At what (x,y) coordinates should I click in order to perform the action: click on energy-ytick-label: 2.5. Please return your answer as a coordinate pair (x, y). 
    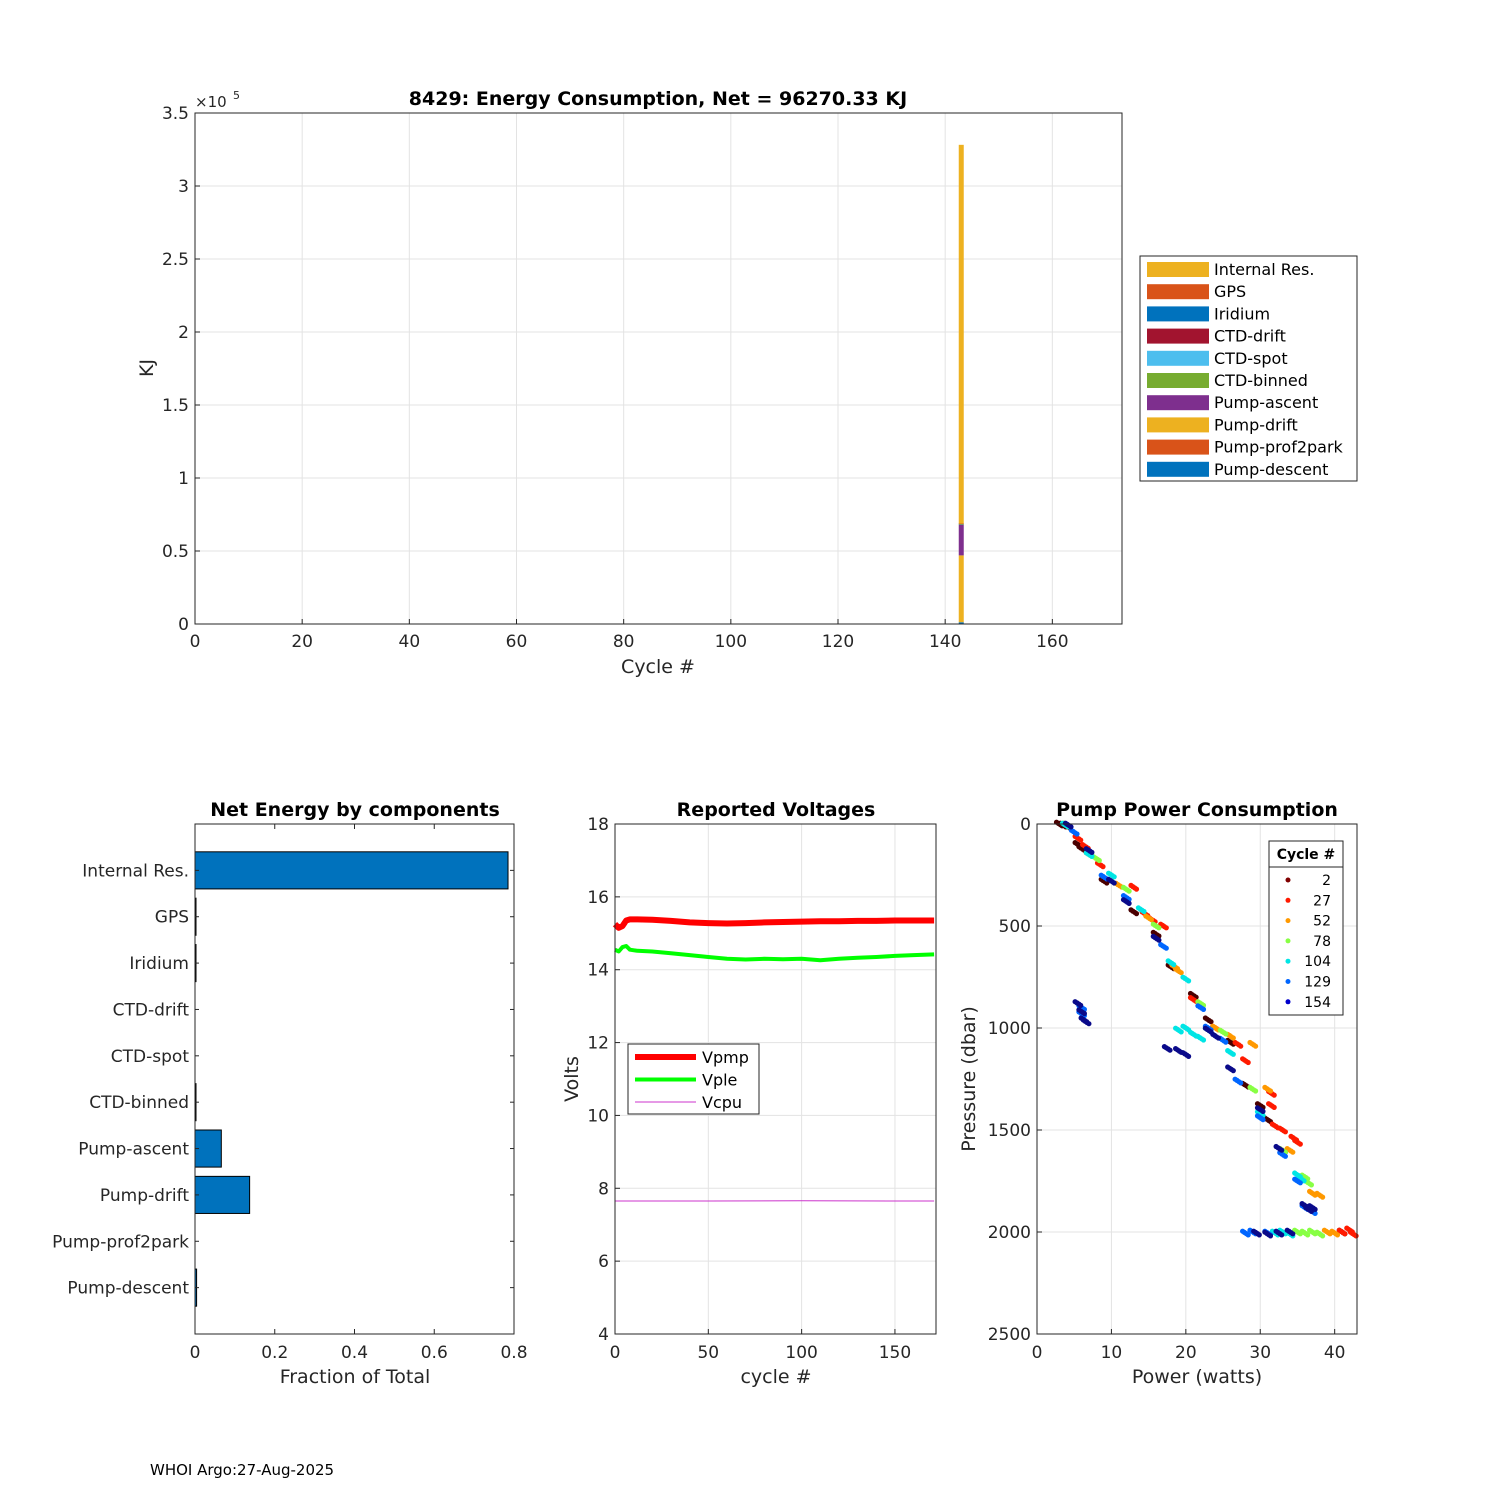
    Looking at the image, I should click on (175, 260).